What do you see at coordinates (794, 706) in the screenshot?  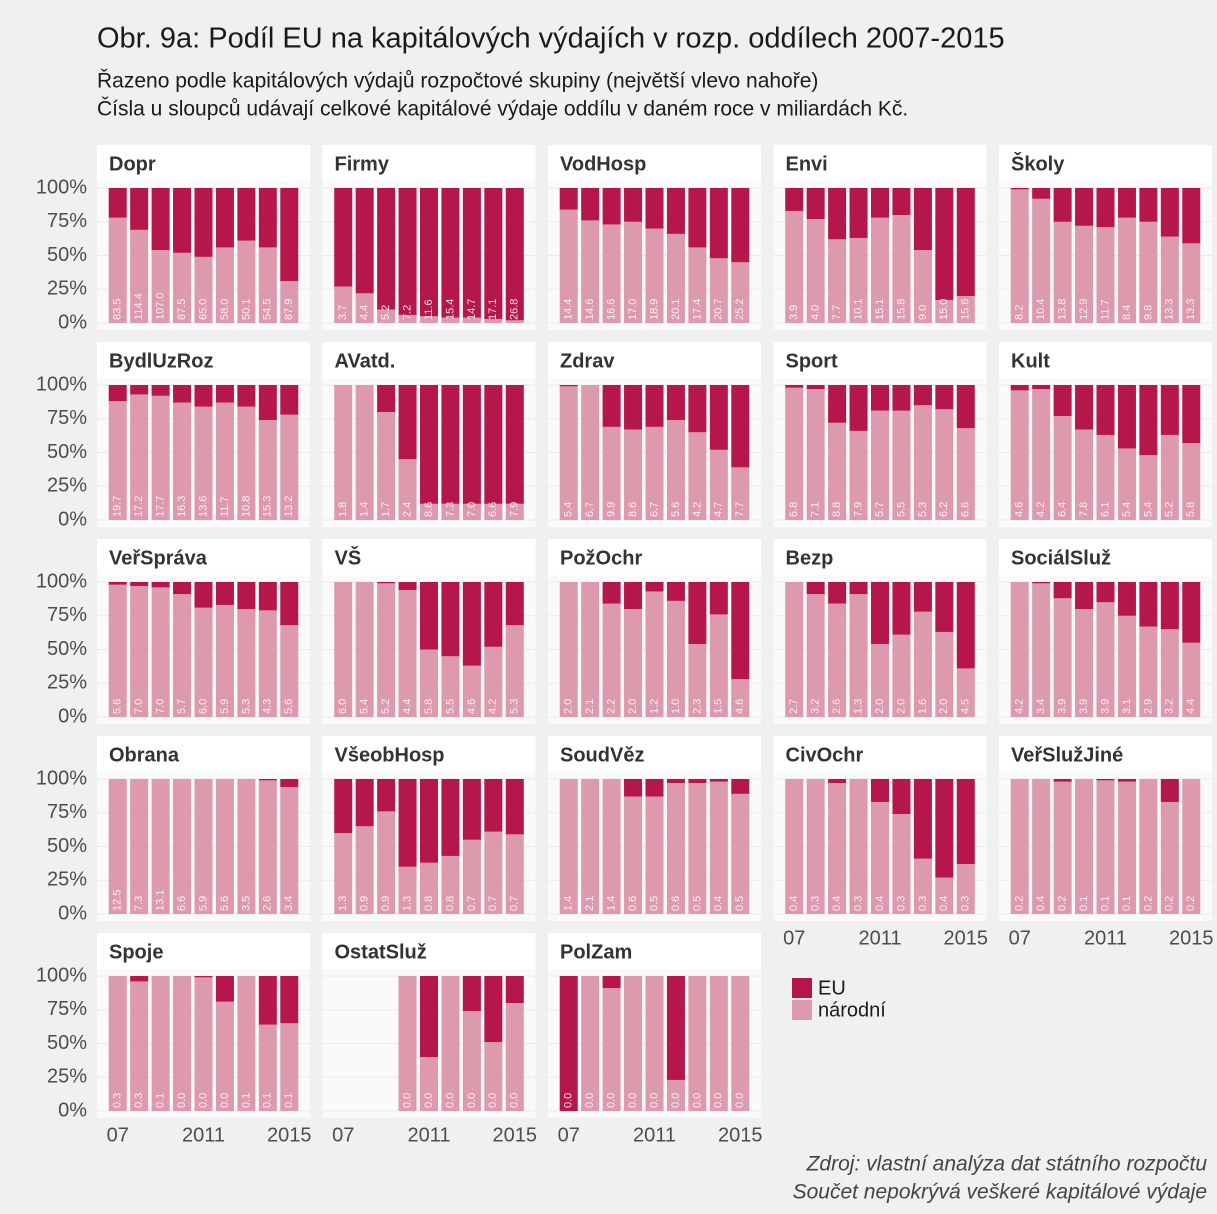 I see `value-label: 2.7` at bounding box center [794, 706].